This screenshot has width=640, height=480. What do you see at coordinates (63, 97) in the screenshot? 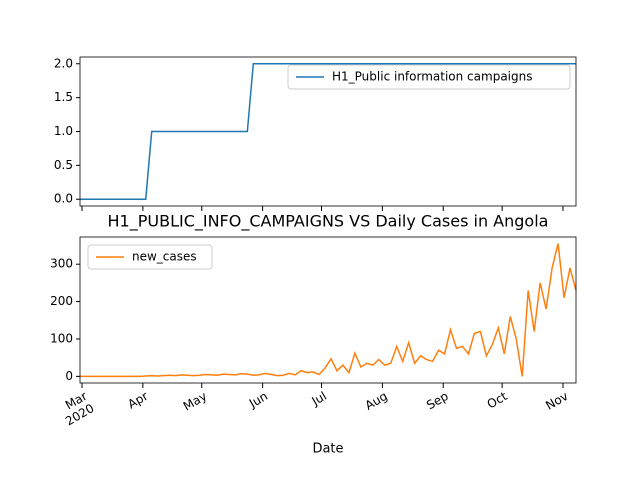
I see `y-tick-label: 1.5` at bounding box center [63, 97].